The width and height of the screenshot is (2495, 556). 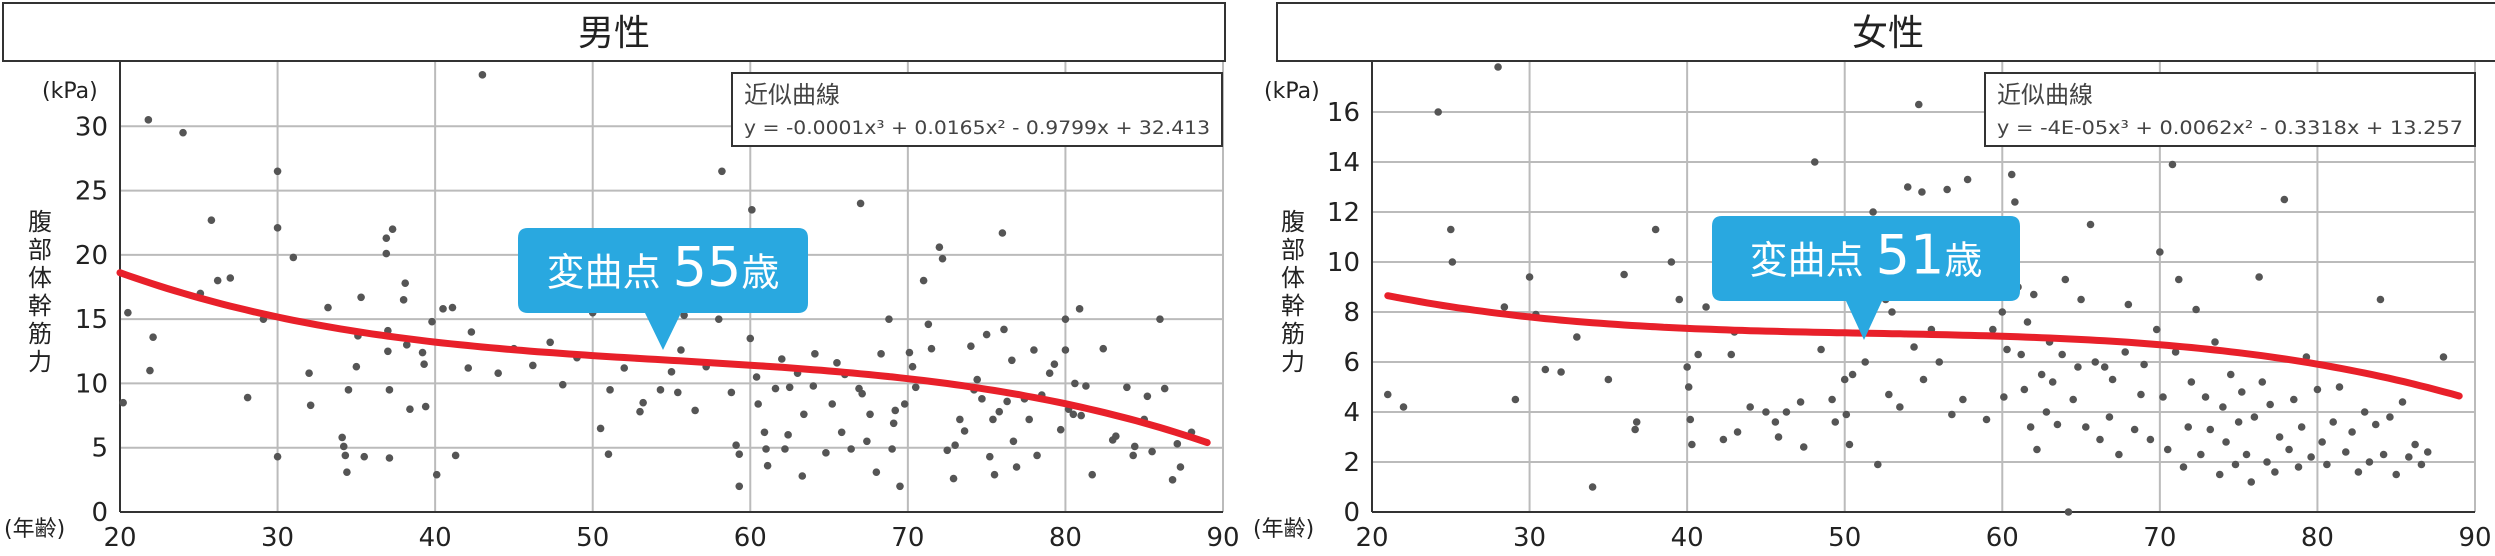 I want to click on y-tick-label: 0, so click(x=1351, y=513).